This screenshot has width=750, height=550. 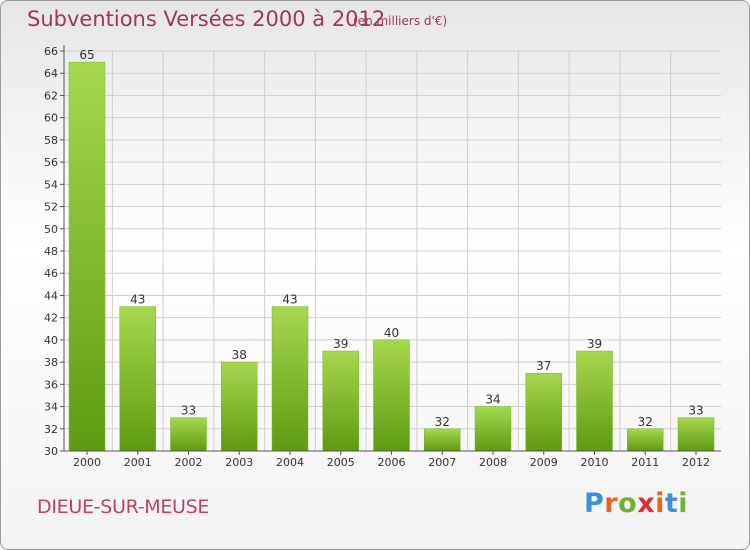 I want to click on bar-2000, so click(x=87, y=256).